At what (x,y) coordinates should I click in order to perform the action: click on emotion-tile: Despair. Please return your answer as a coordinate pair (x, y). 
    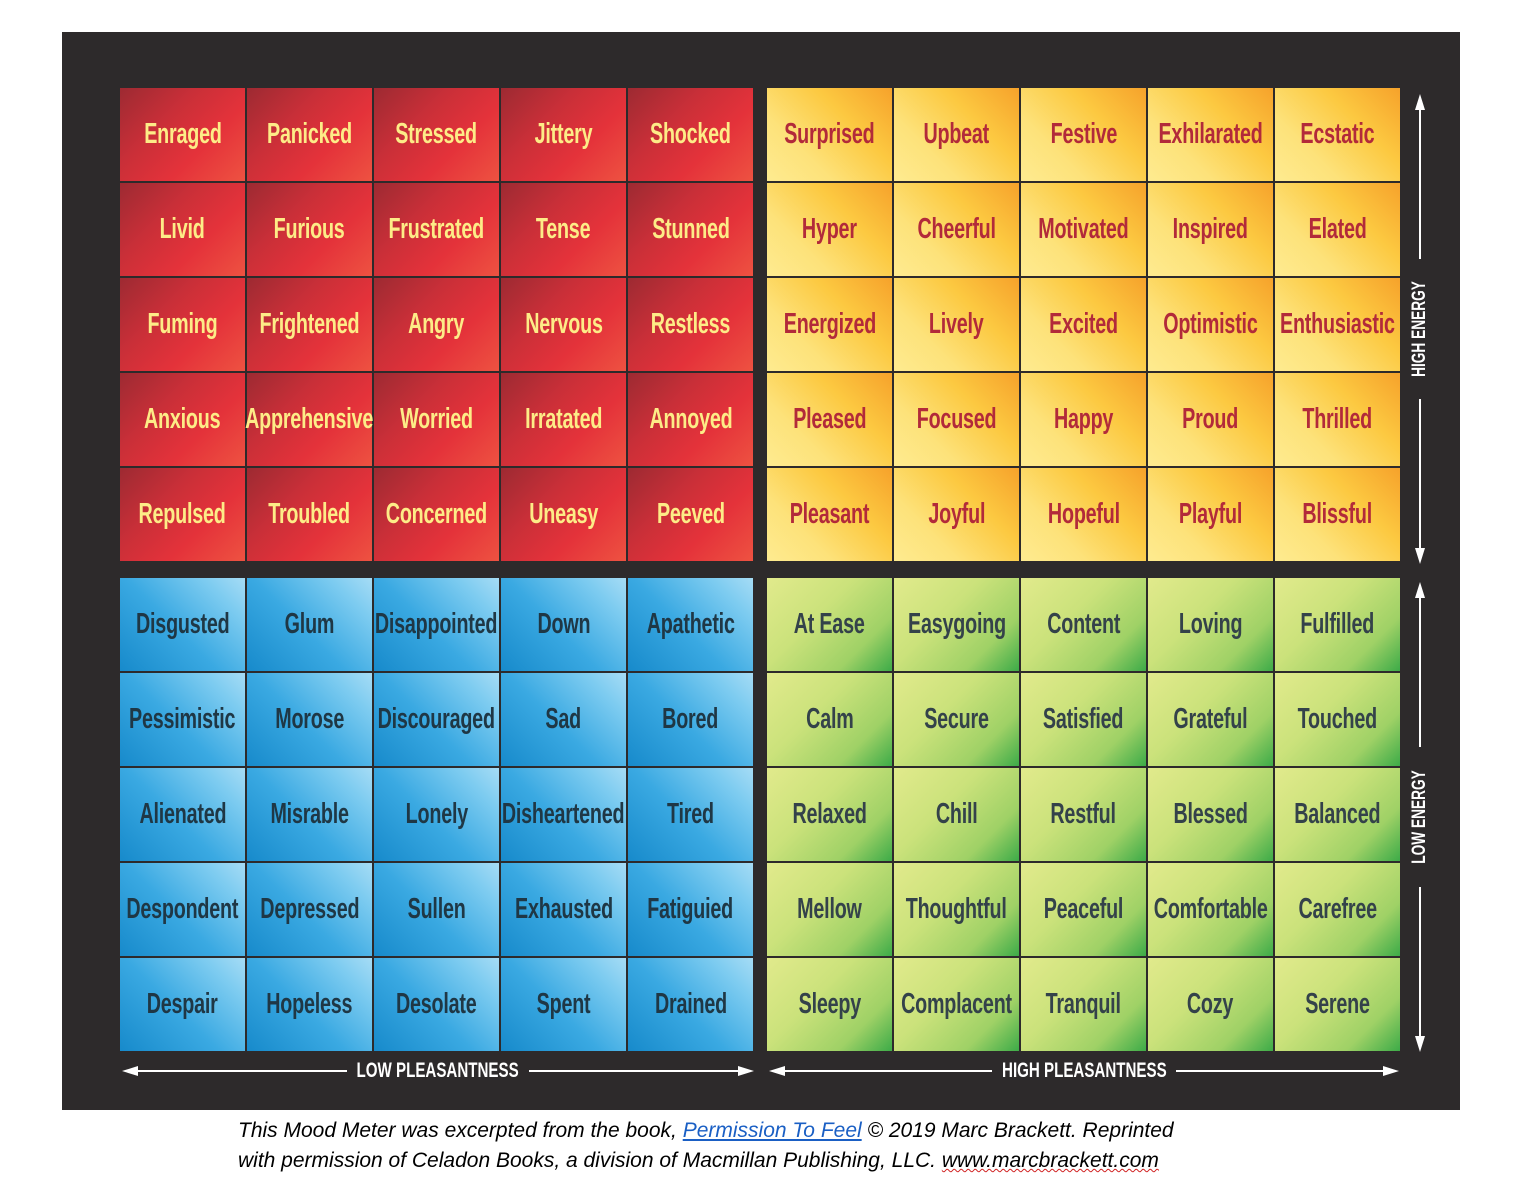
    Looking at the image, I should click on (182, 1004).